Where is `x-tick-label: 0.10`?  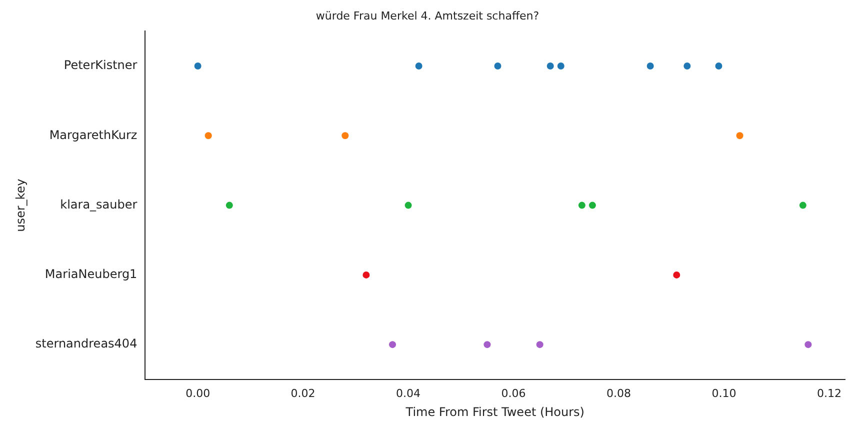
x-tick-label: 0.10 is located at coordinates (724, 393).